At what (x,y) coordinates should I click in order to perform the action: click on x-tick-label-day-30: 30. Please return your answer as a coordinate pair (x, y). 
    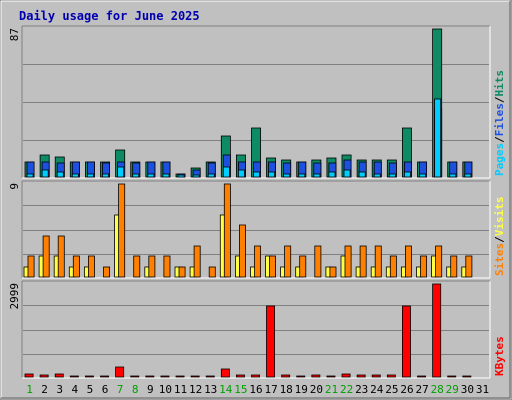
    Looking at the image, I should click on (467, 389).